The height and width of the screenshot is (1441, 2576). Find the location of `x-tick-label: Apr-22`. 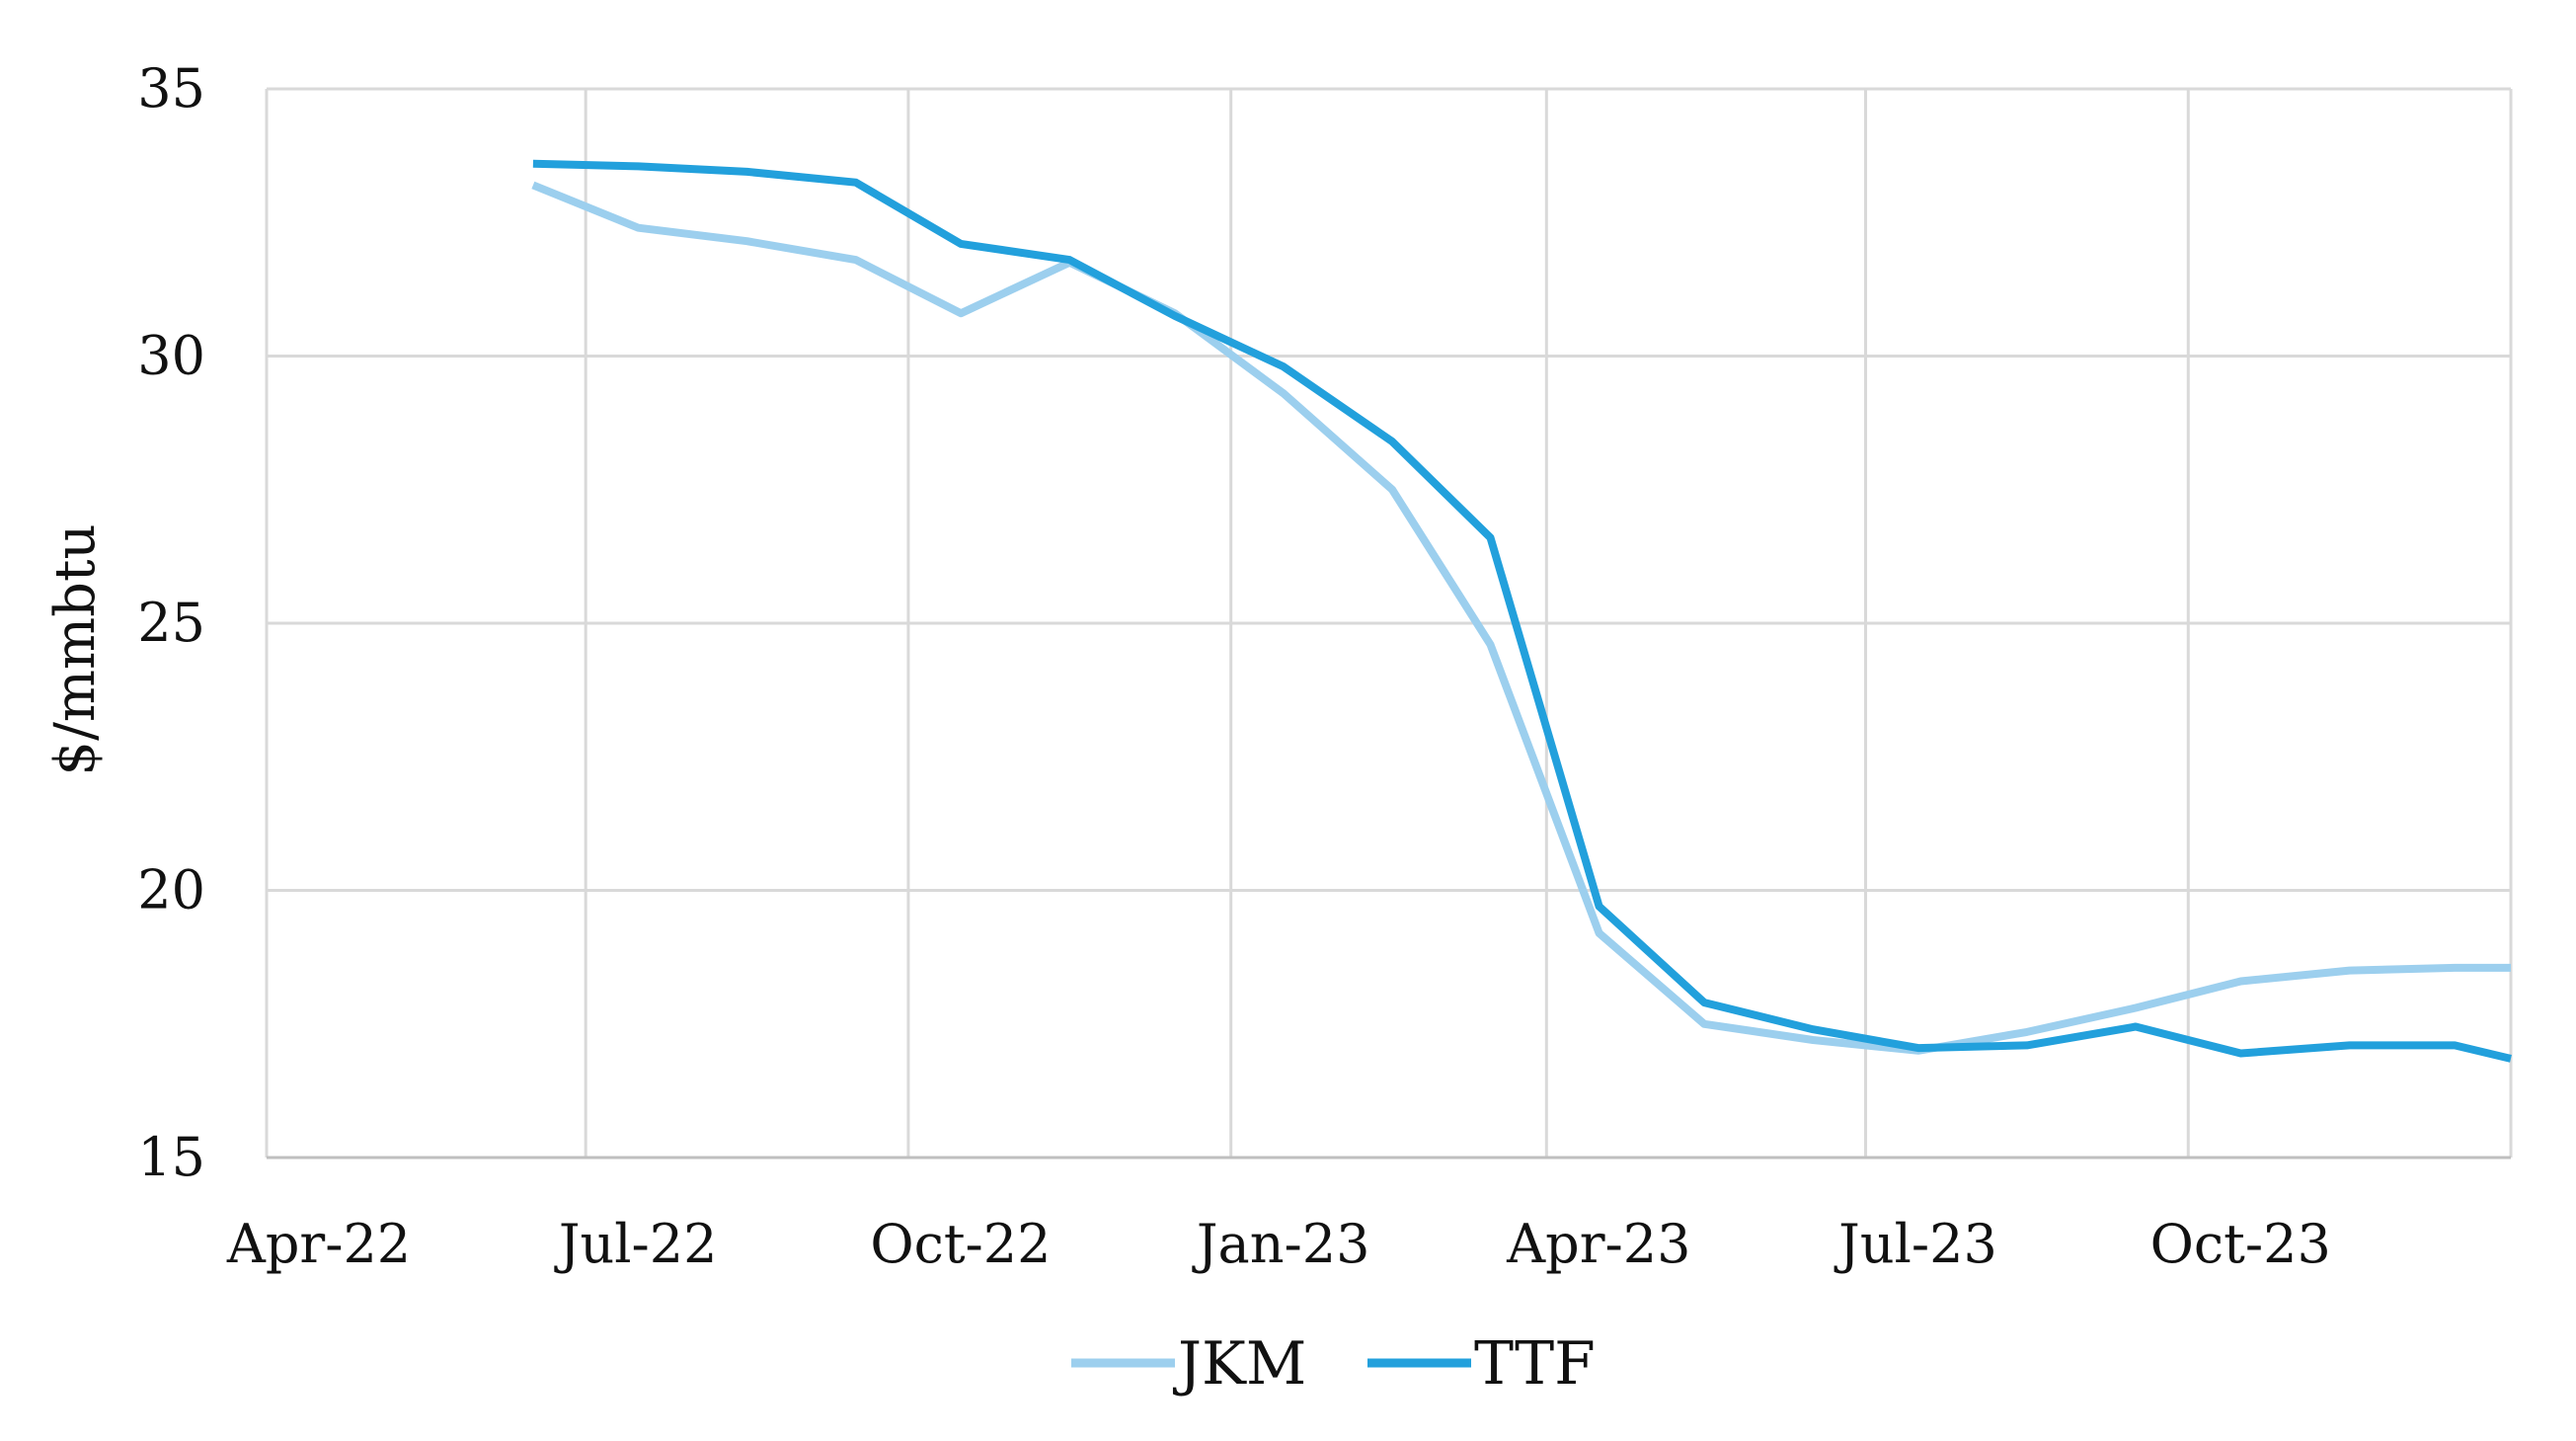

x-tick-label: Apr-22 is located at coordinates (318, 1244).